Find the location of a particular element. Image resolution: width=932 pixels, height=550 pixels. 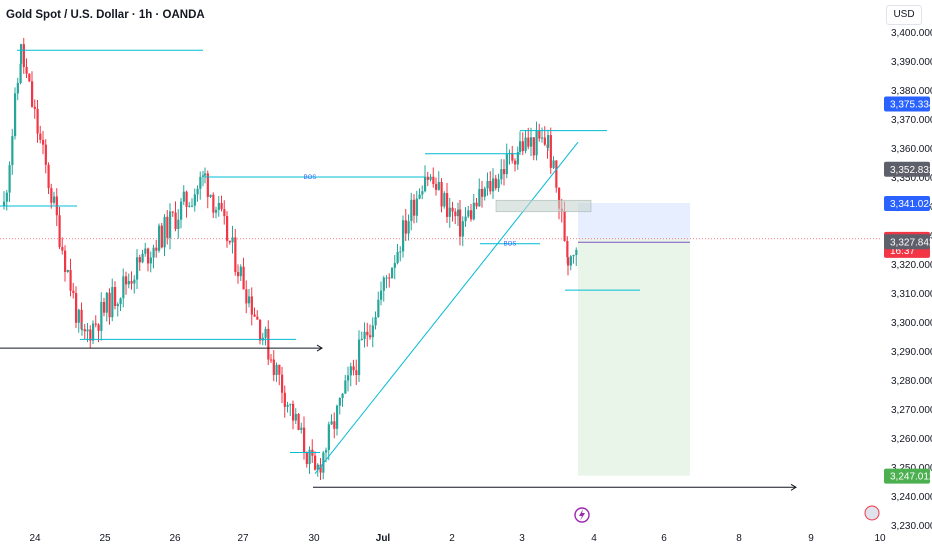

price-badge-label: 3,247.012 is located at coordinates (911, 477).